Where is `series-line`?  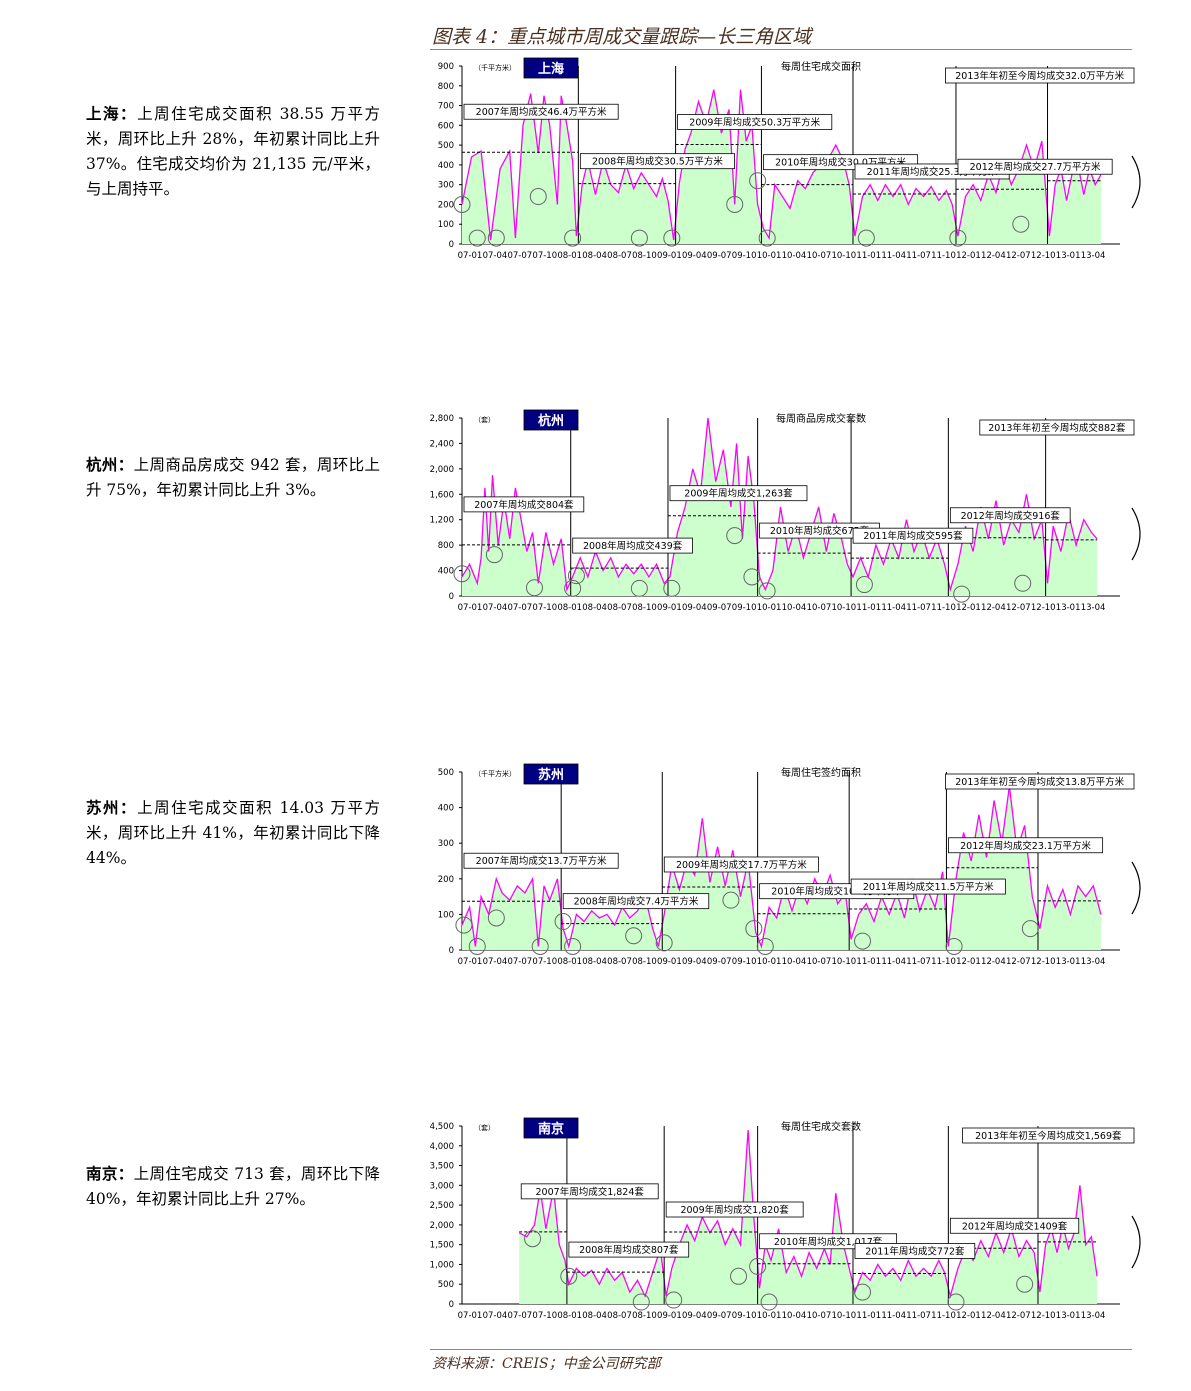
series-line is located at coordinates (781, 867).